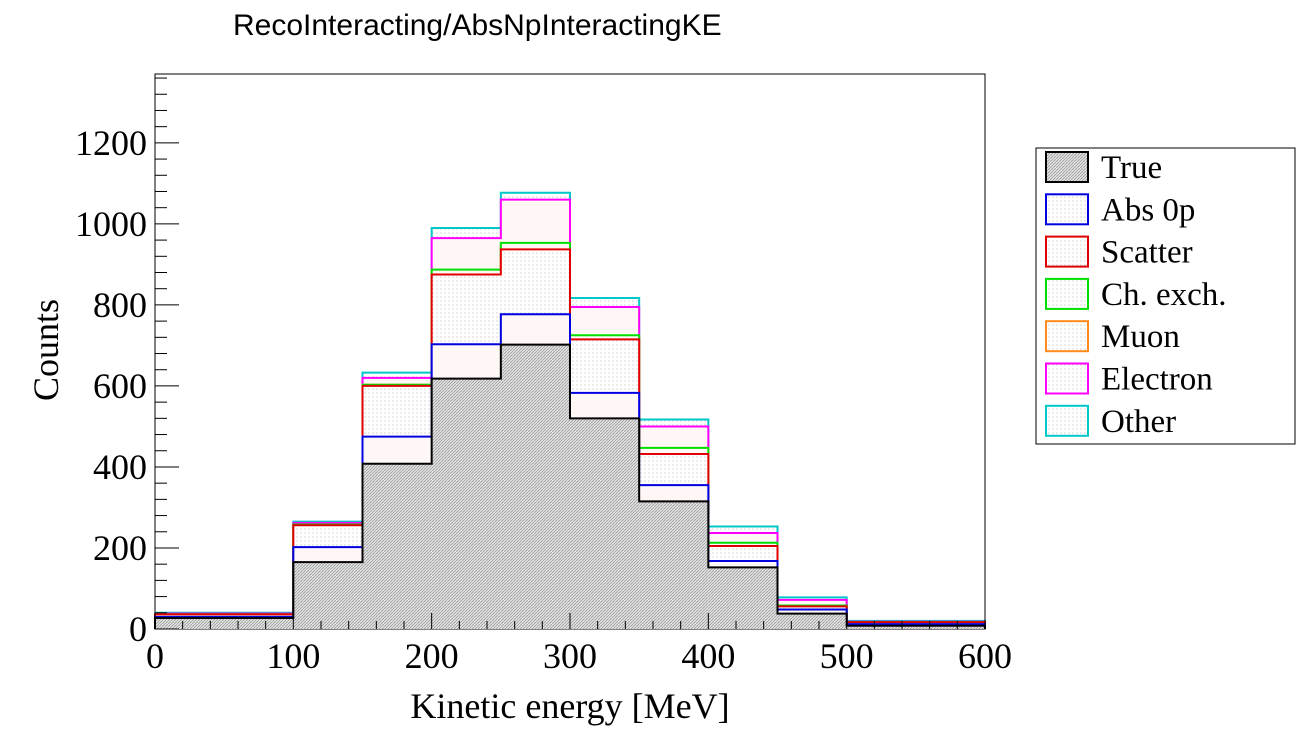 The width and height of the screenshot is (1296, 740). I want to click on y-tick-label-800: 800, so click(120, 305).